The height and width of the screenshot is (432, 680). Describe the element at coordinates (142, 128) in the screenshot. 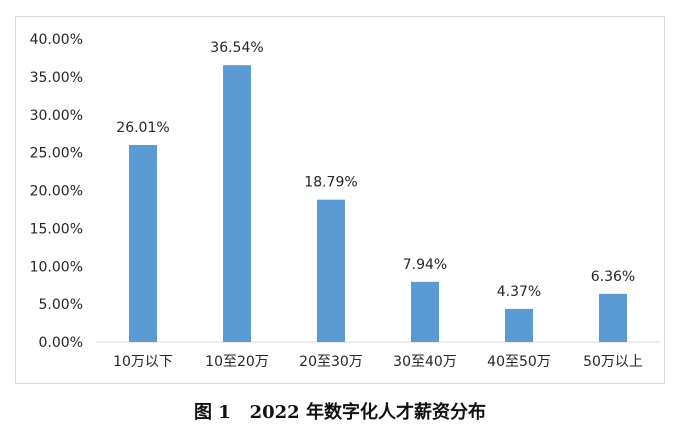

I see `data-label: 26.01%` at that location.